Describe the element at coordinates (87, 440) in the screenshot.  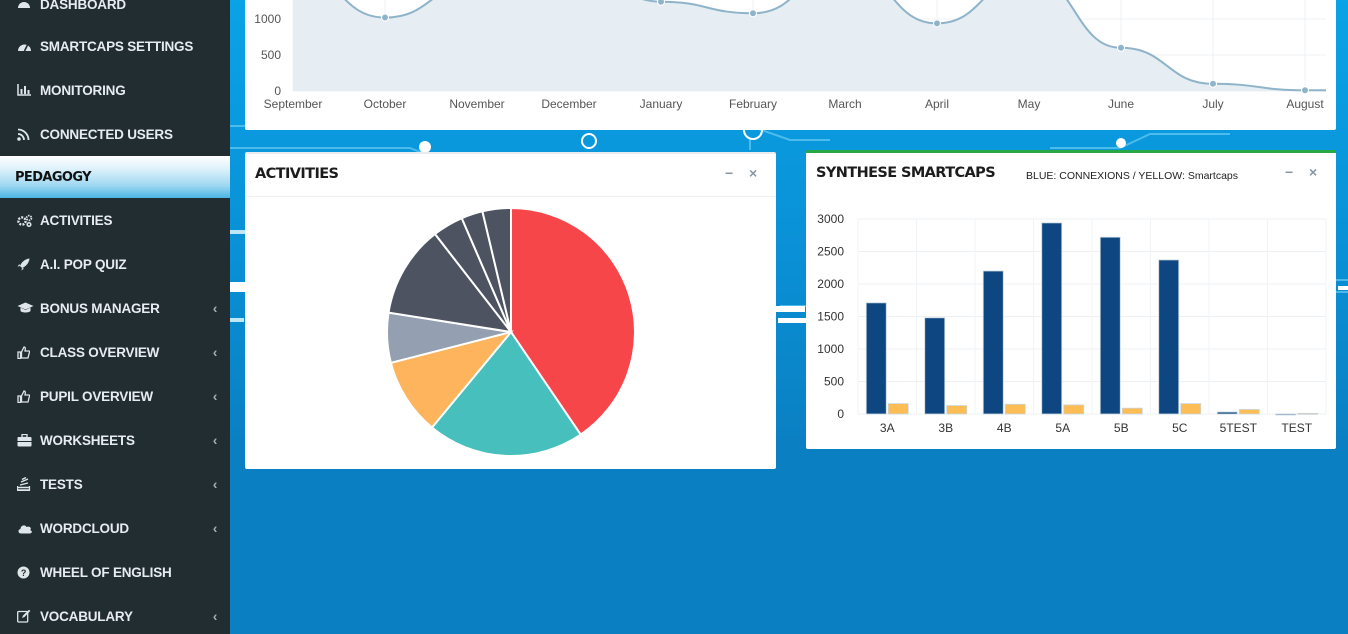
I see `sidebar-item-label: WORKSHEETS` at that location.